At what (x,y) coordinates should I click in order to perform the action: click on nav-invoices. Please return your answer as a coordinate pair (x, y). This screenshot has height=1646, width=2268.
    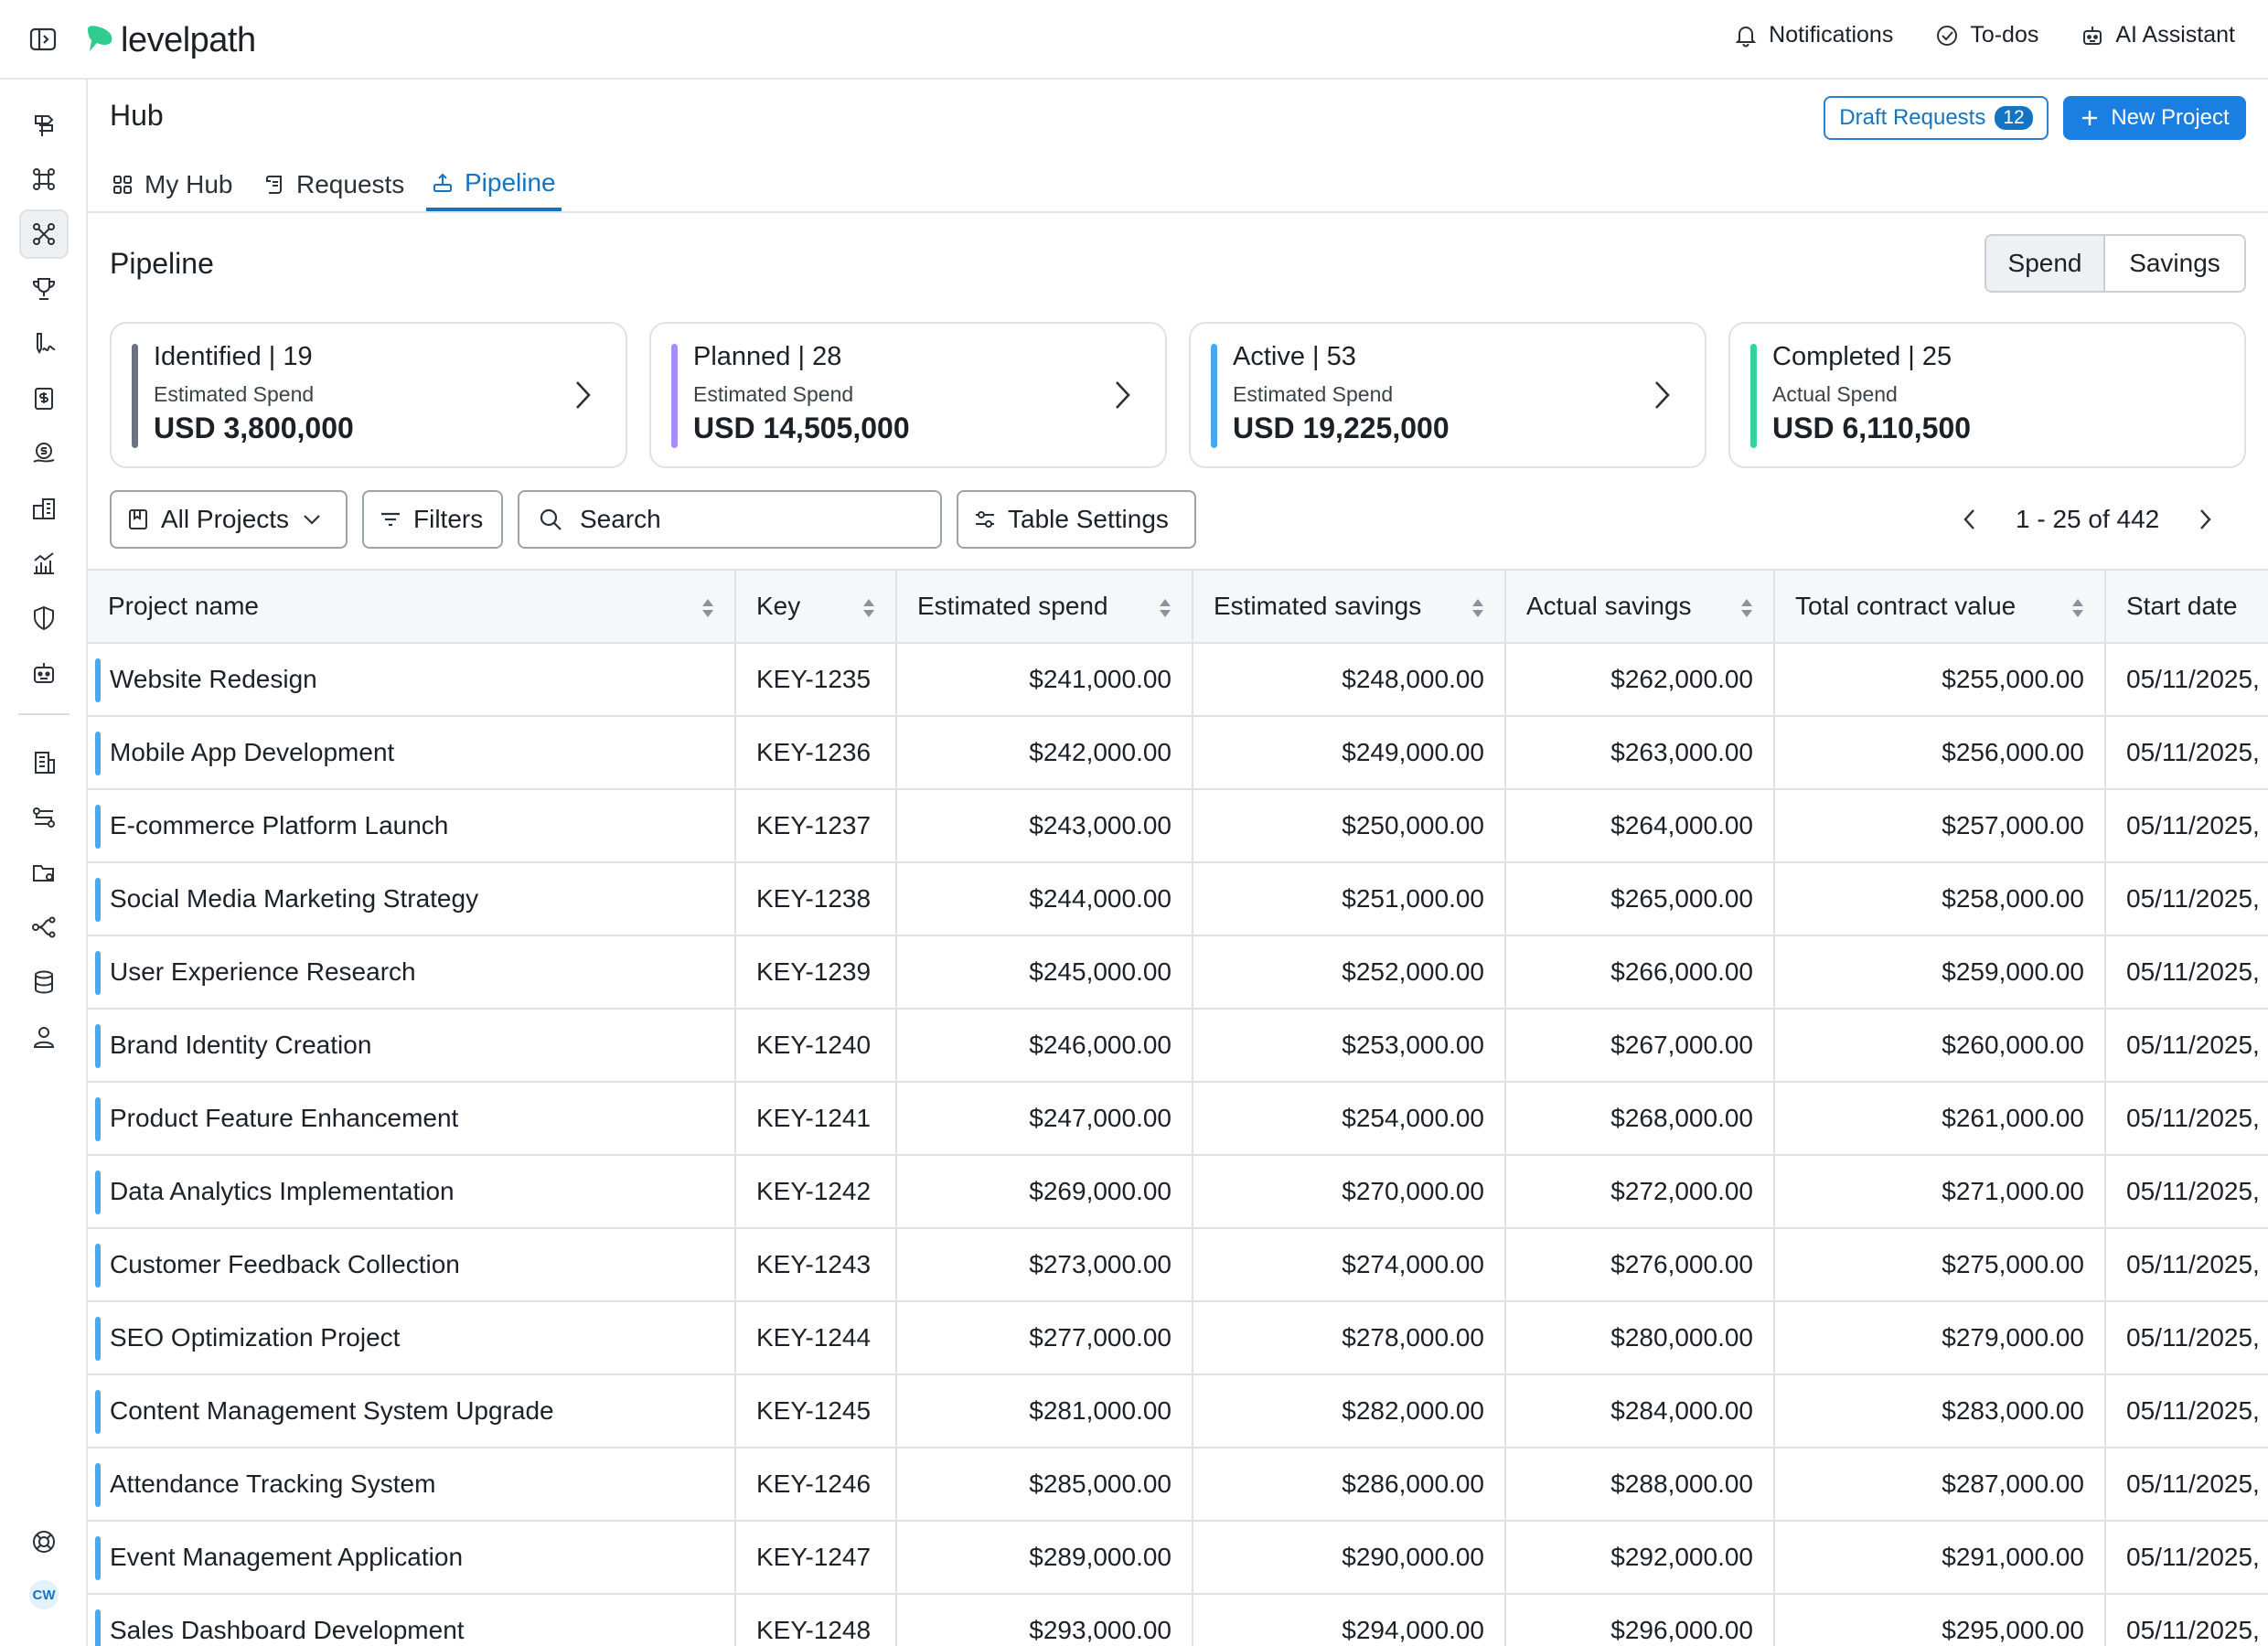
    Looking at the image, I should click on (44, 398).